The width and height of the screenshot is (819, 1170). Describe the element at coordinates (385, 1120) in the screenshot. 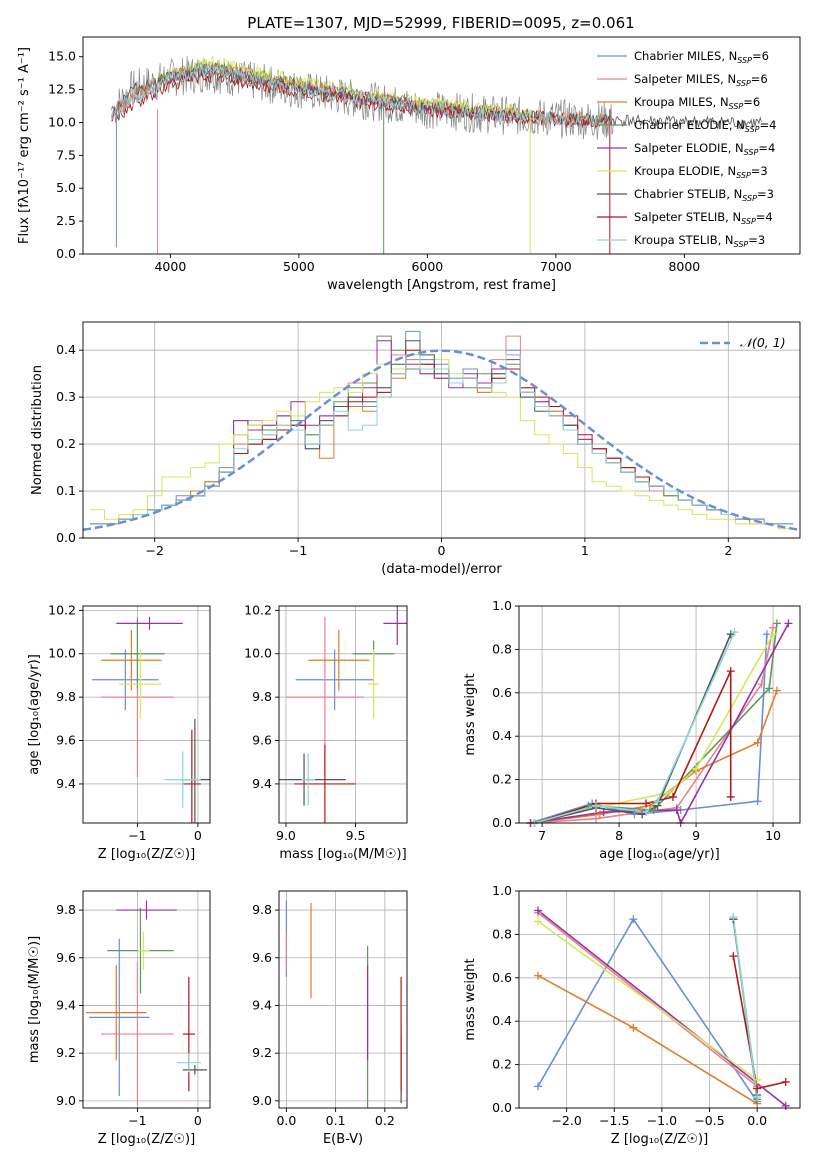

I see `x-tick-label: 0.2` at that location.